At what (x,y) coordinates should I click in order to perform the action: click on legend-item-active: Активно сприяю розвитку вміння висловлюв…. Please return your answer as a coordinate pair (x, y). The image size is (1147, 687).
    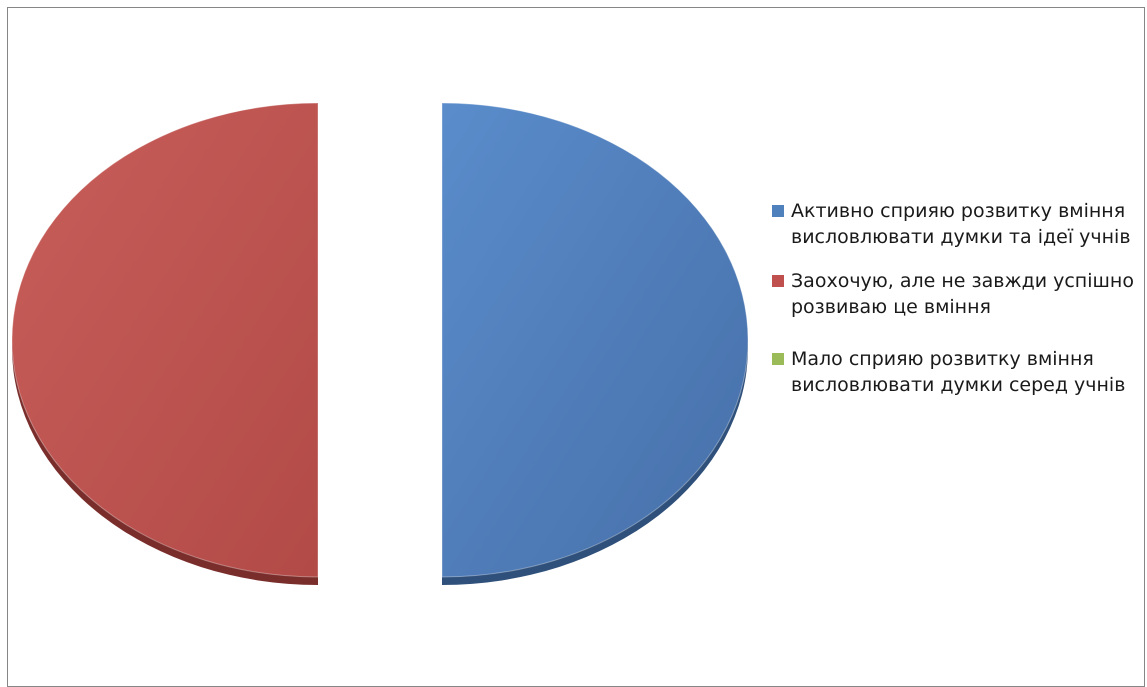
    Looking at the image, I should click on (959, 224).